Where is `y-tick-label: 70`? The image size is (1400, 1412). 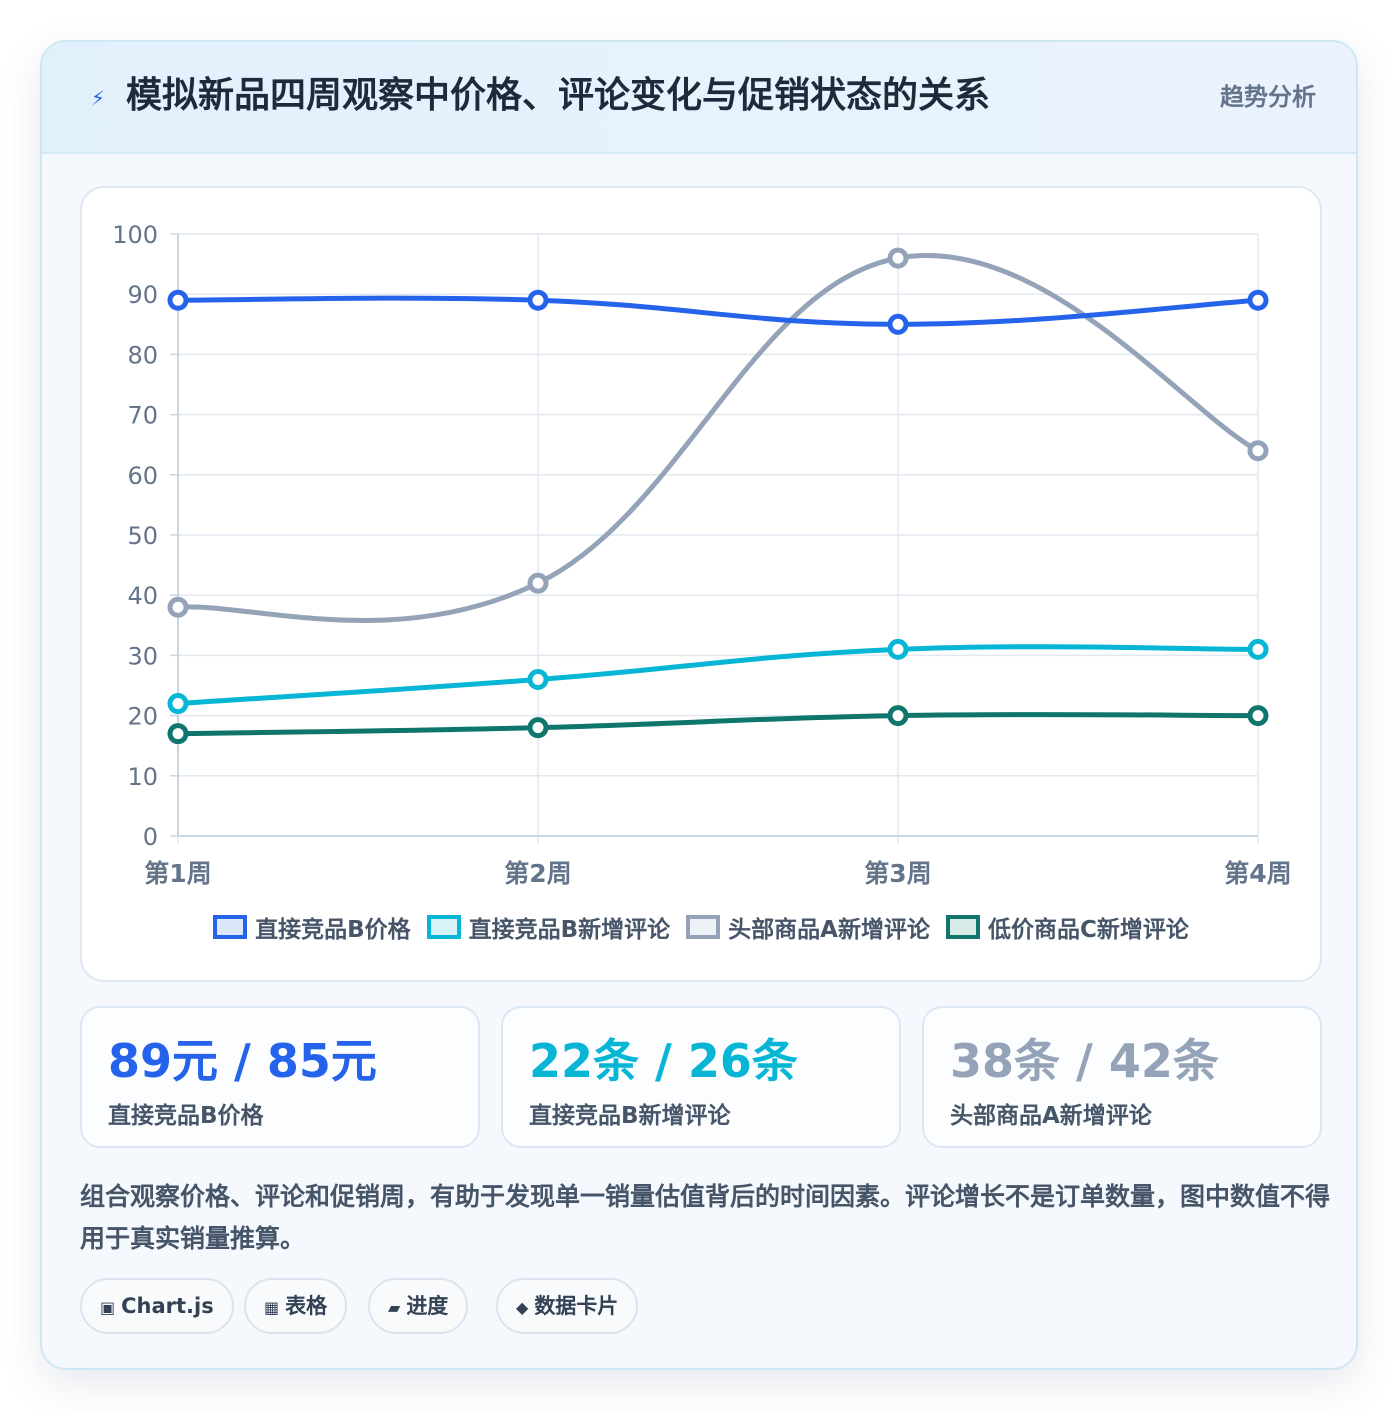 y-tick-label: 70 is located at coordinates (142, 416).